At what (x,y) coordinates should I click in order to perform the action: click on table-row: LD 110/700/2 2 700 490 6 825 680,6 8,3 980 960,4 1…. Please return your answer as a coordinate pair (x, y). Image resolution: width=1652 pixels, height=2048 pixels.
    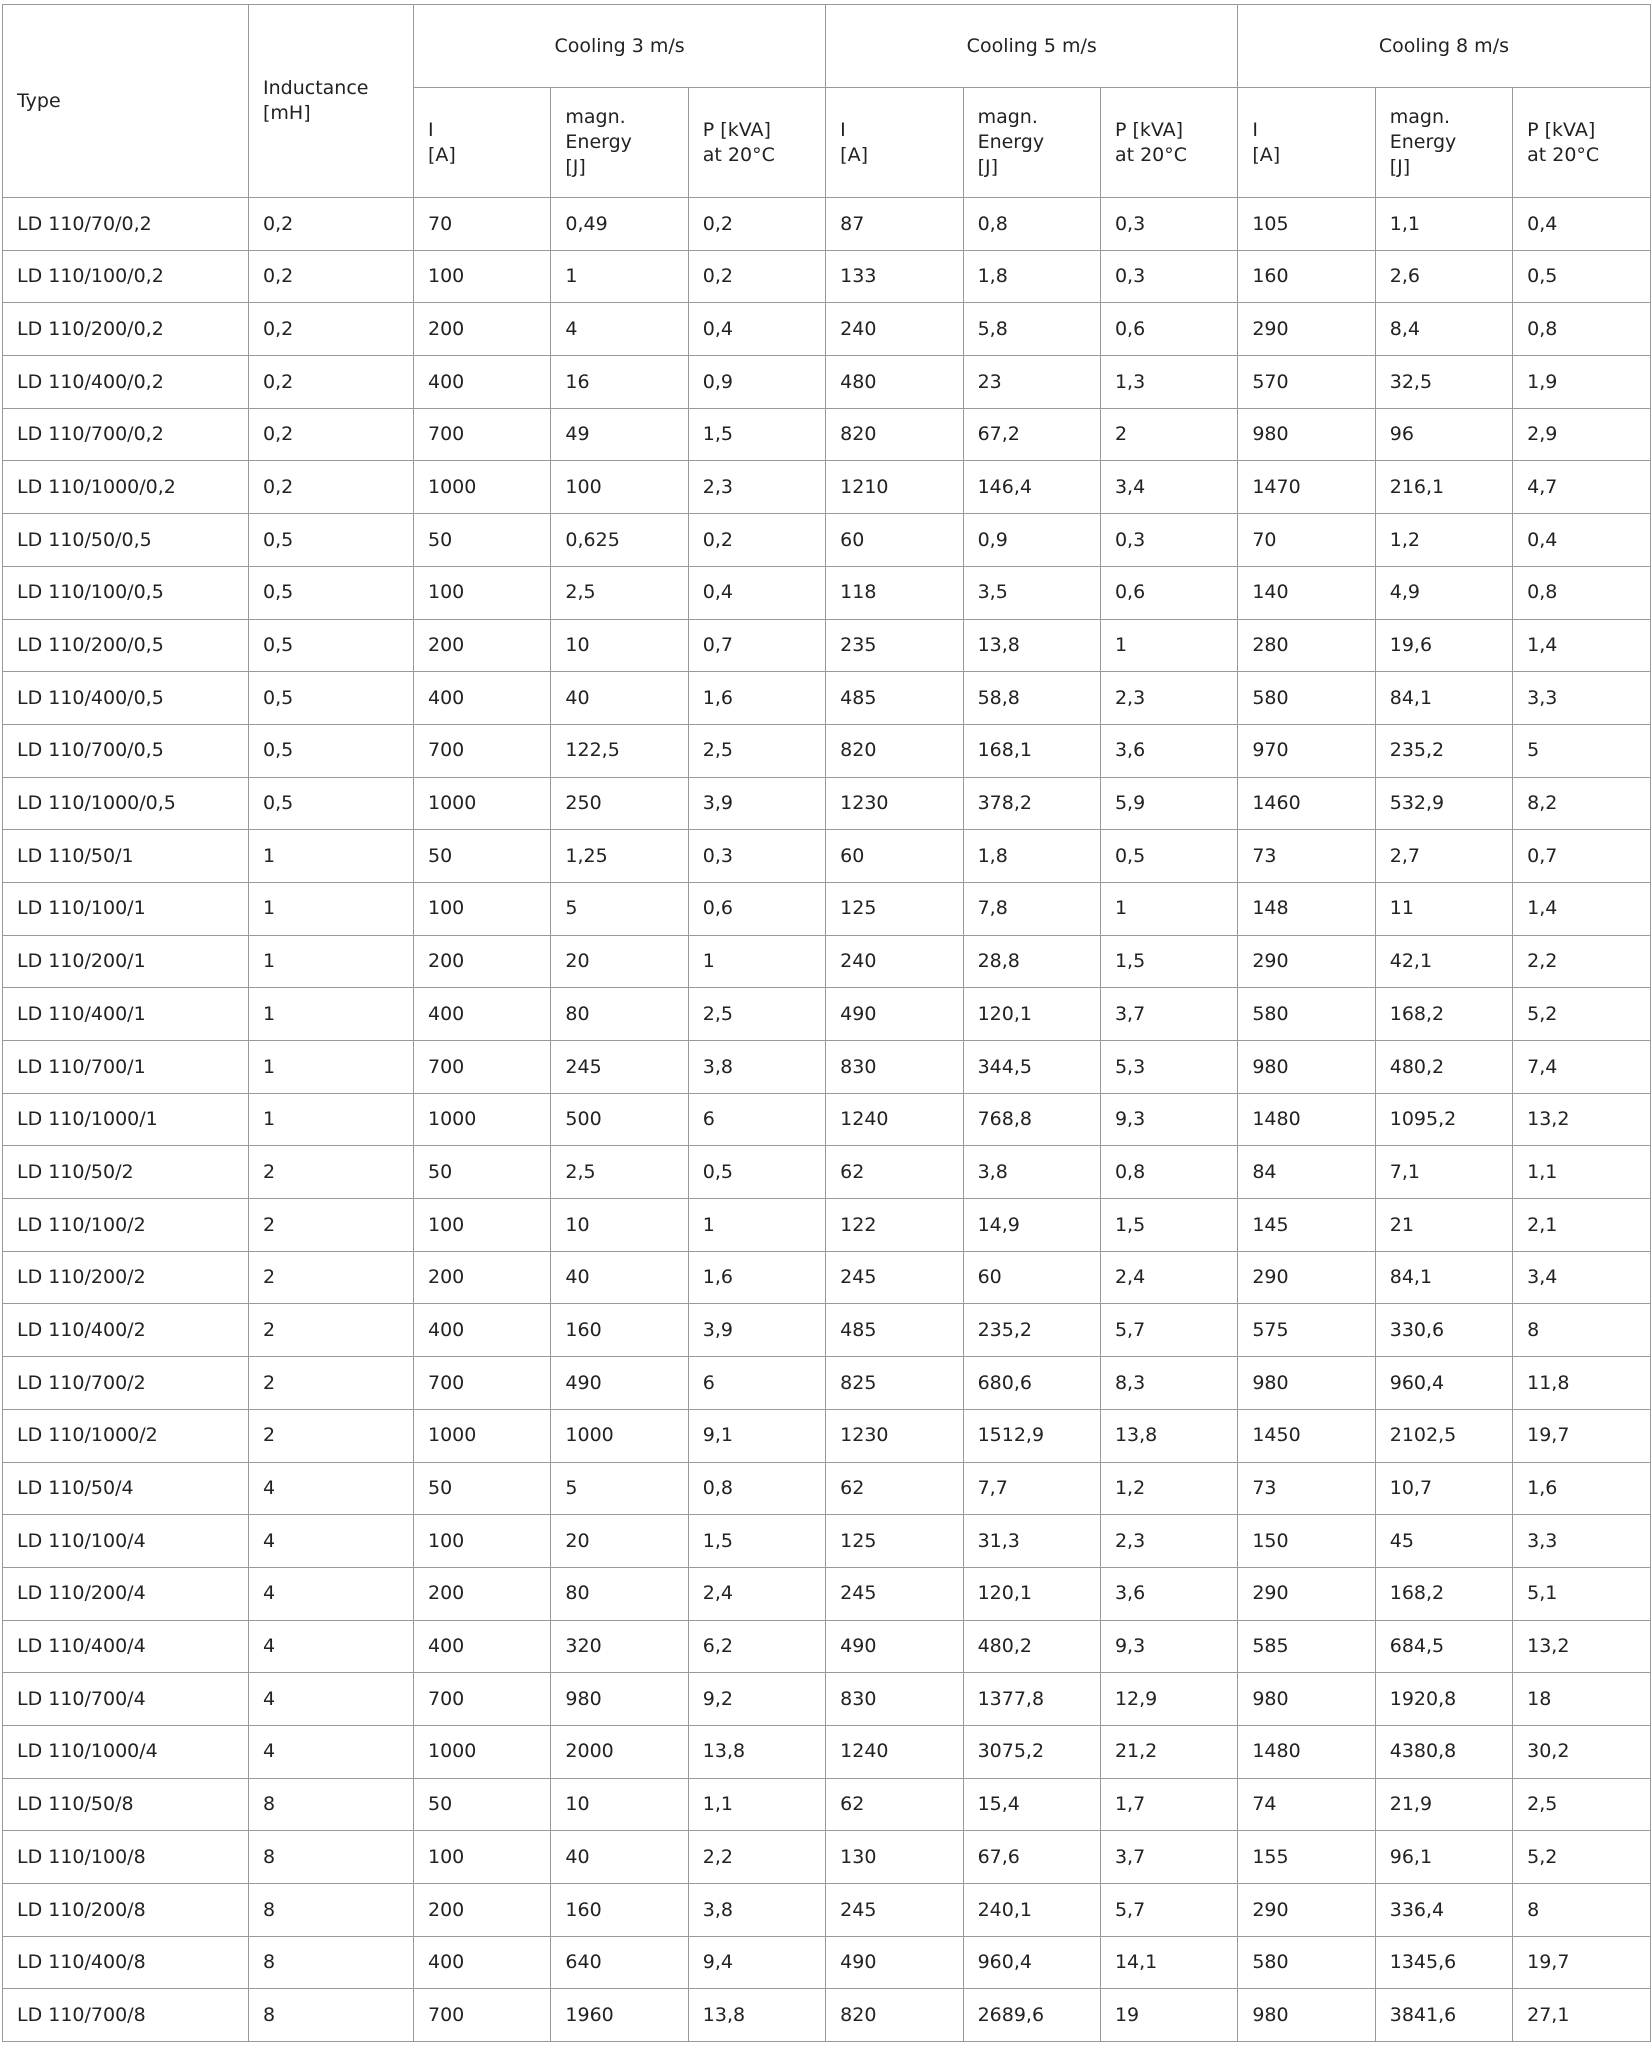
    Looking at the image, I should click on (826, 1383).